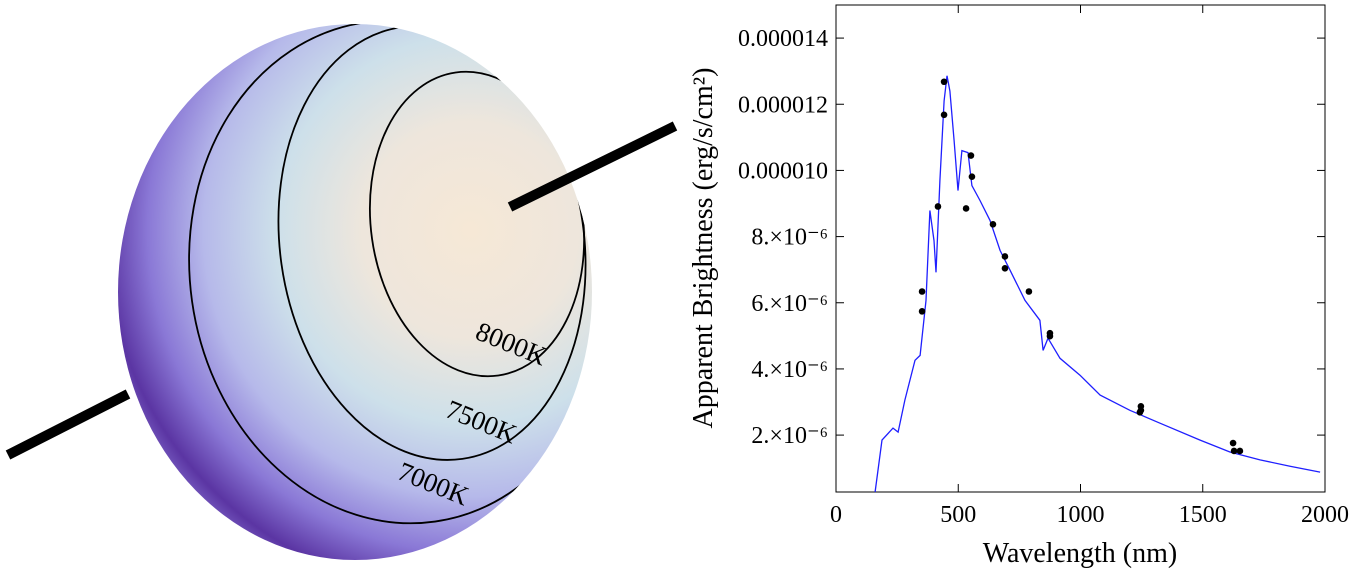  Describe the element at coordinates (789, 238) in the screenshot. I see `y-tick-label: 8.×10⁻⁶` at that location.